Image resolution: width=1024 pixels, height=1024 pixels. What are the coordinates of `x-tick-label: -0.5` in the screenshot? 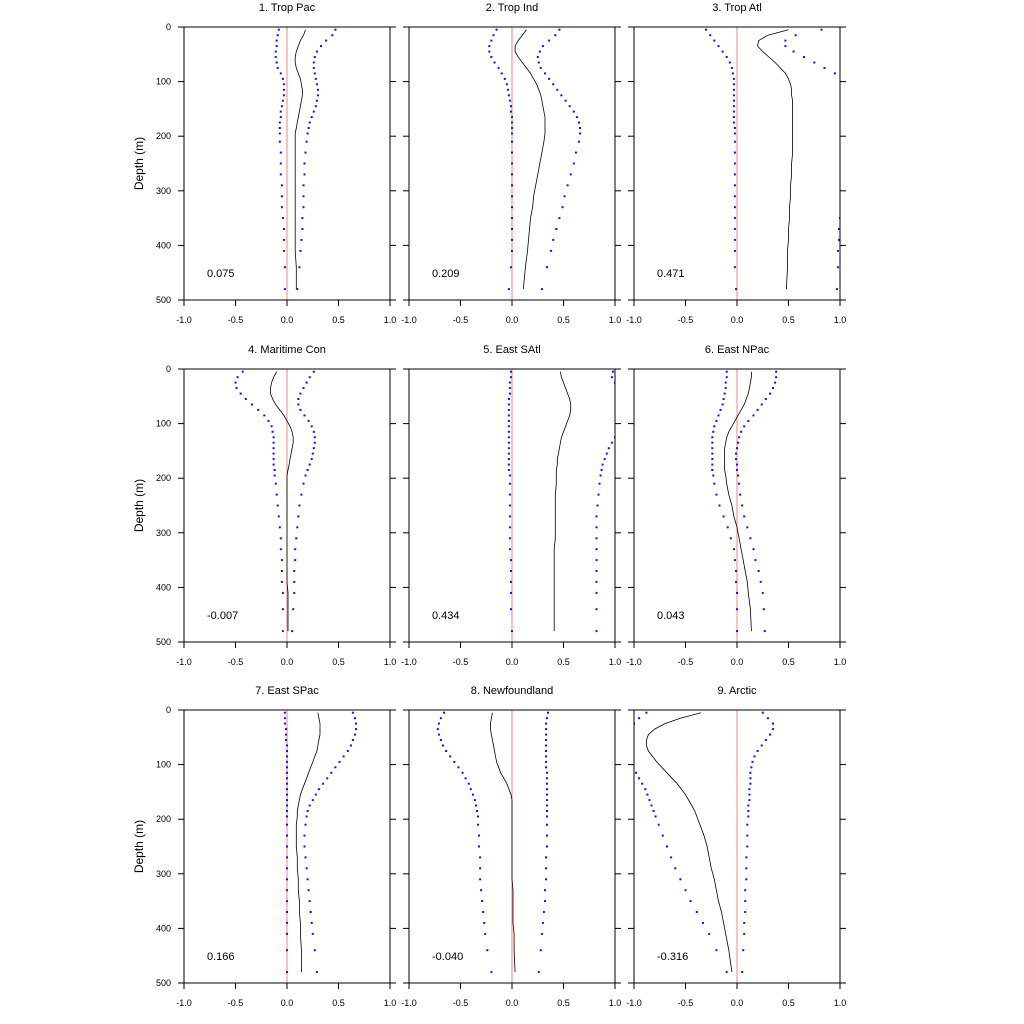 It's located at (236, 1003).